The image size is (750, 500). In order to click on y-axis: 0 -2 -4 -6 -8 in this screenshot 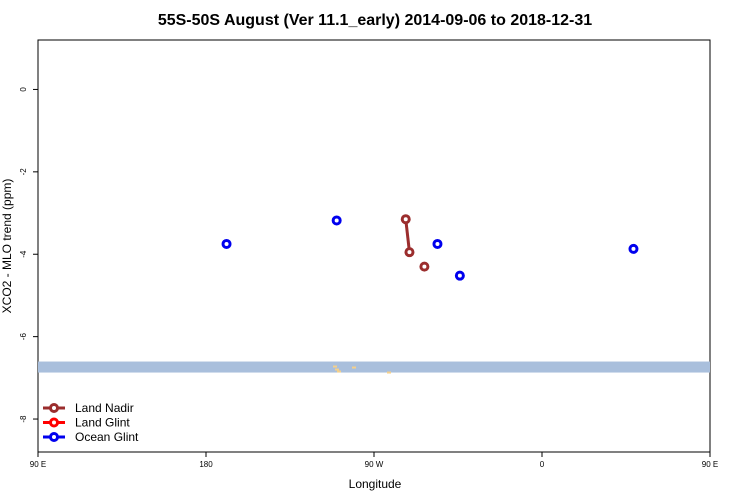, I will do `click(28, 255)`.